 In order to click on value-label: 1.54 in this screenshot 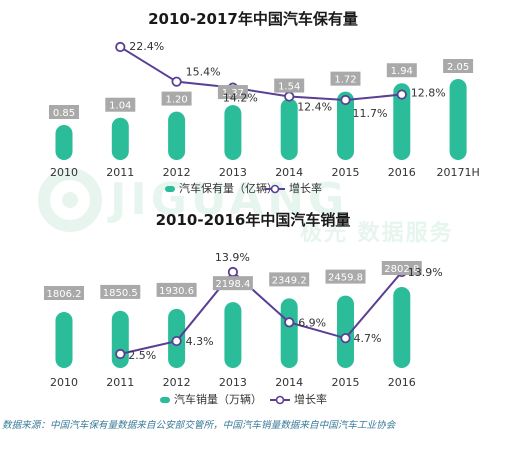, I will do `click(289, 87)`.